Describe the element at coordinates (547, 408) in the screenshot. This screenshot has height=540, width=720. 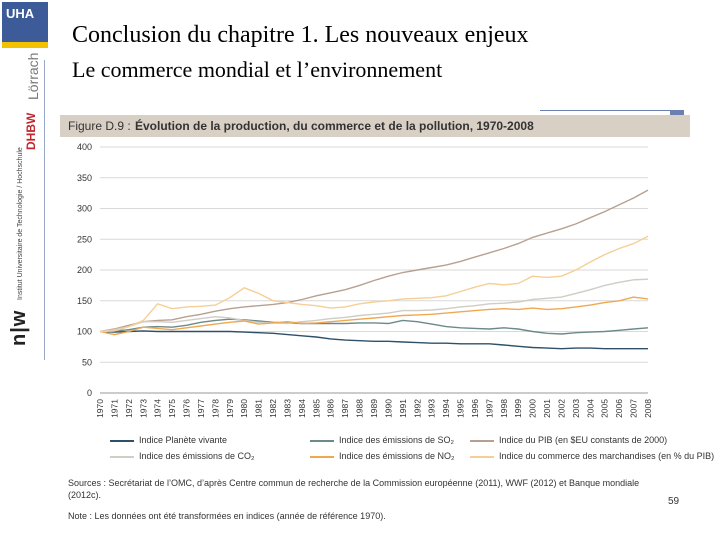
I see `x-tick-label: 2001` at that location.